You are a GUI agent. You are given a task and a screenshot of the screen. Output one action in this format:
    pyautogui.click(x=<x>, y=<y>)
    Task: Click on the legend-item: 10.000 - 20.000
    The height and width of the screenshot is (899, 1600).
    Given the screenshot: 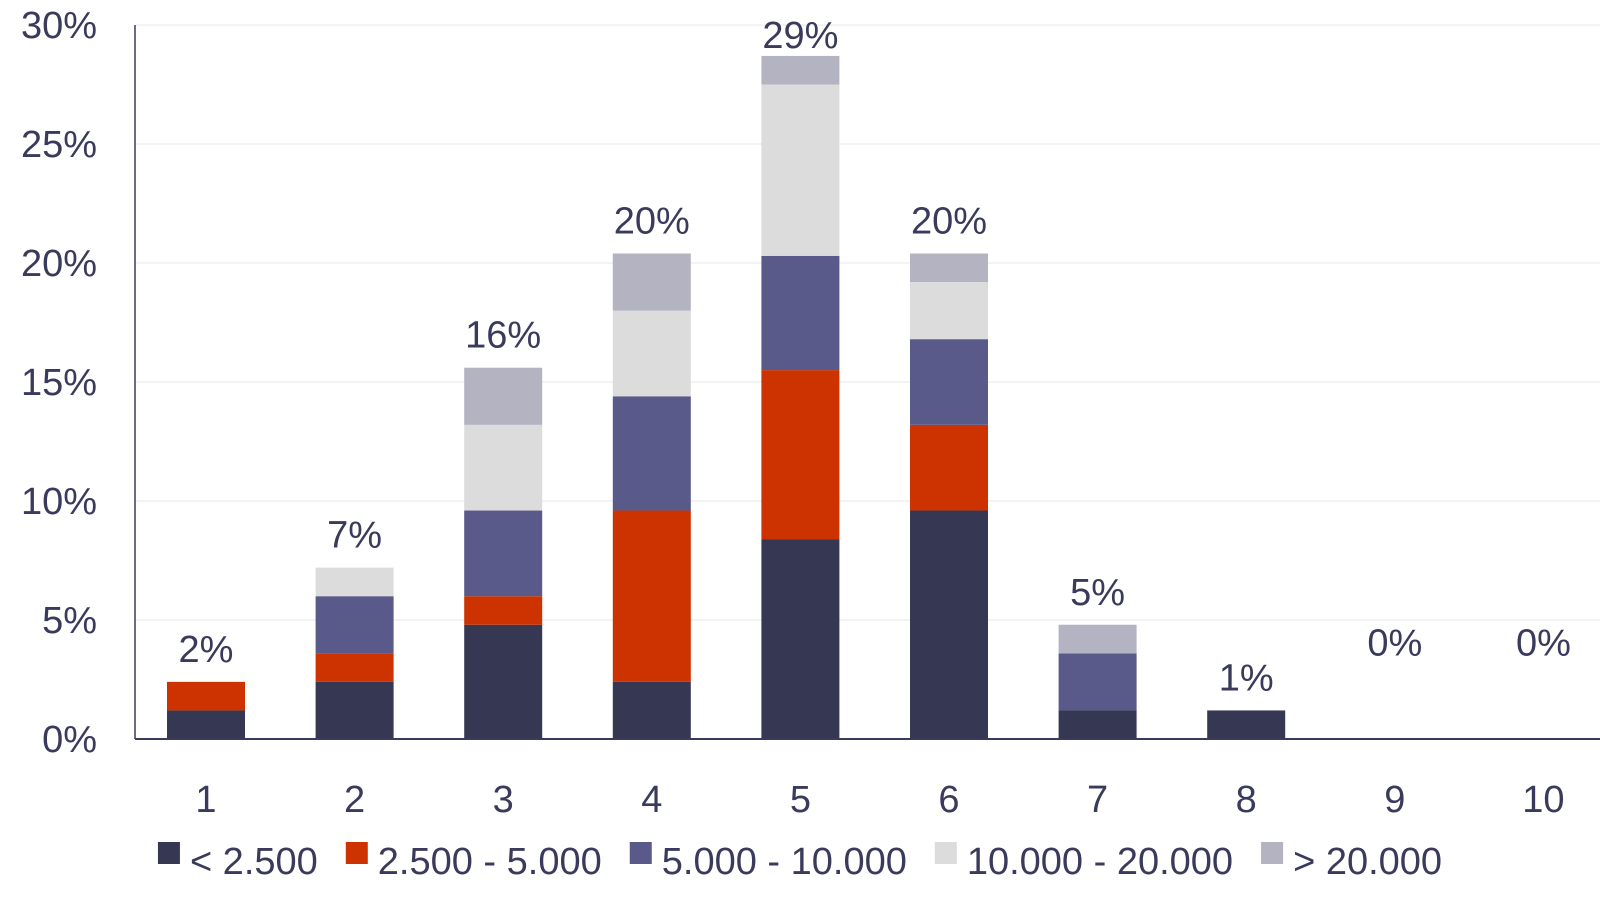 What is the action you would take?
    pyautogui.click(x=1084, y=862)
    